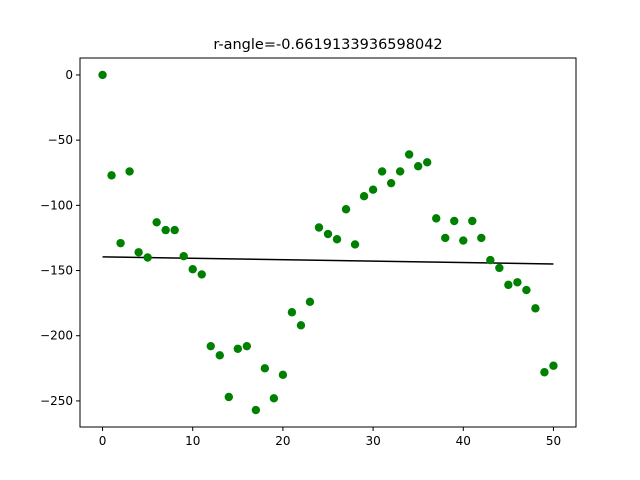 Image resolution: width=640 pixels, height=480 pixels. I want to click on x-tick-label: 50, so click(553, 441).